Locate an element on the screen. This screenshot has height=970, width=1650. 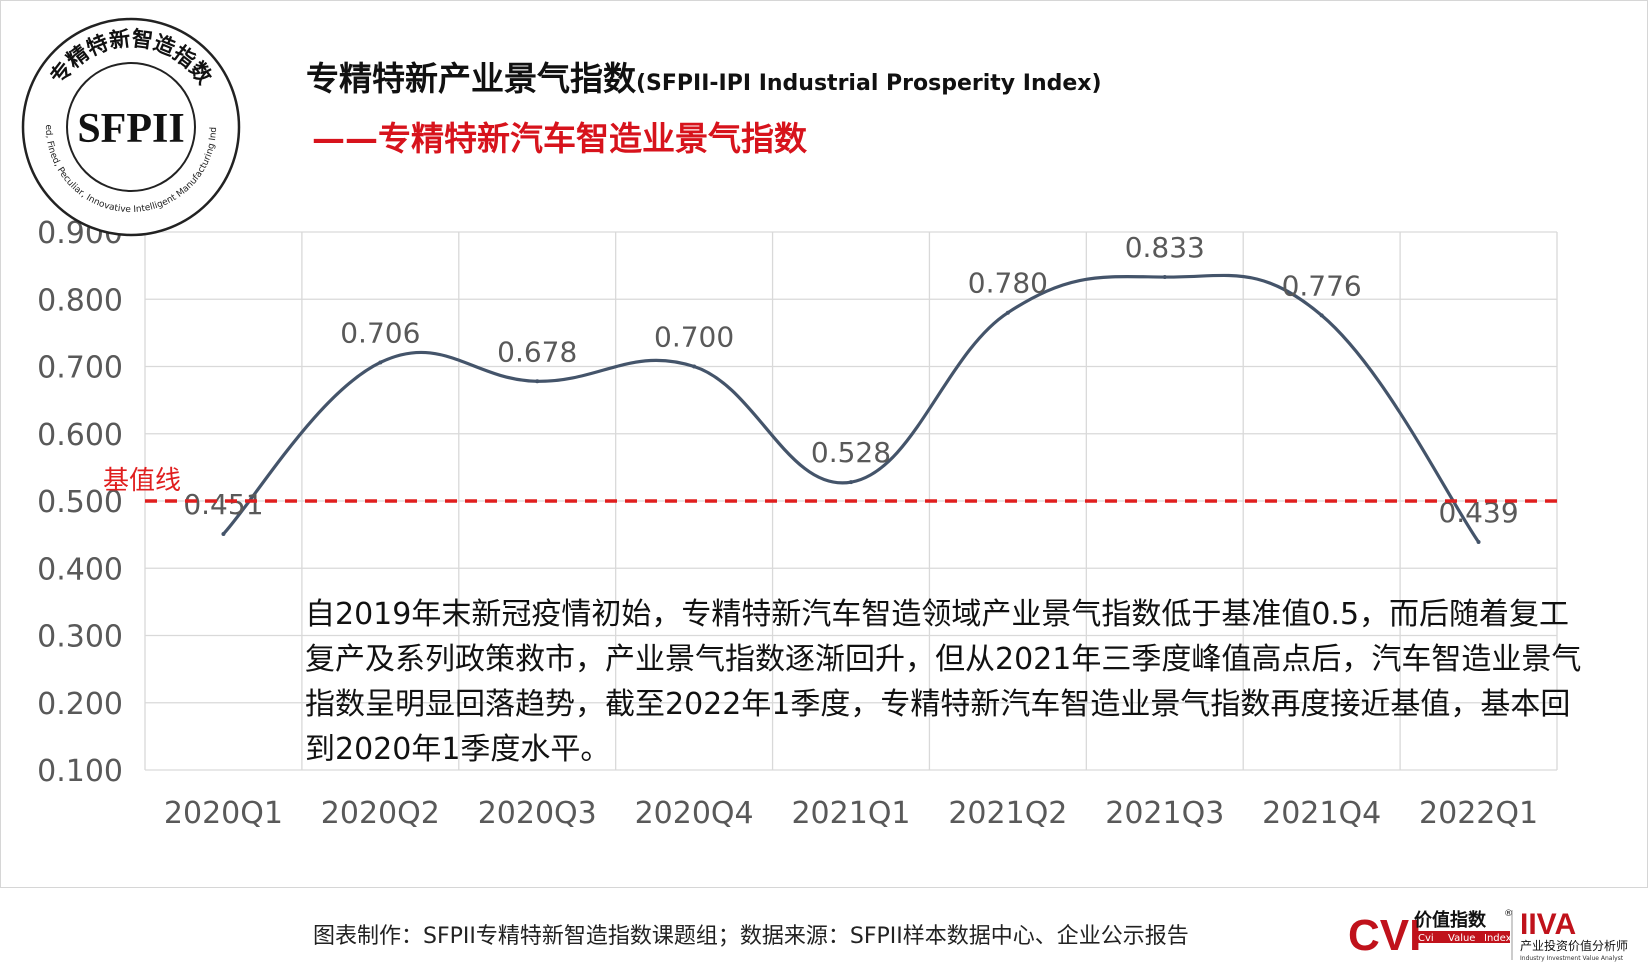
x-tick-label: 2021Q4 is located at coordinates (1321, 813).